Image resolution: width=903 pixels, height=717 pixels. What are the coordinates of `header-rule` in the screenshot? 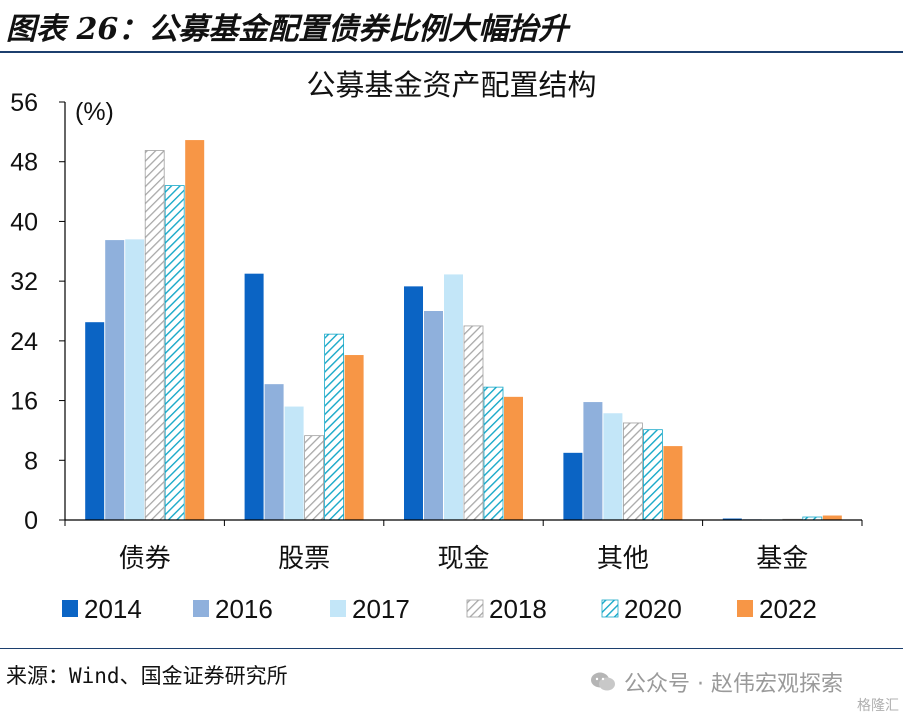 It's located at (451, 52).